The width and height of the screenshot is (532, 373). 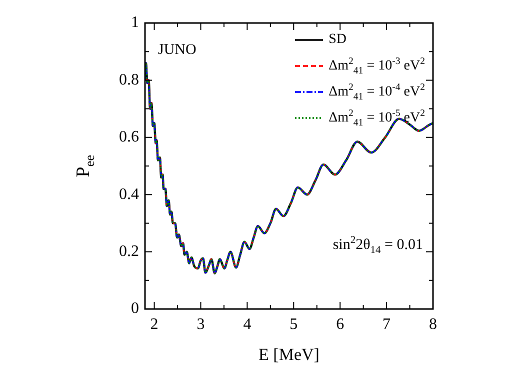 I want to click on x-tick-label: 6, so click(x=340, y=324).